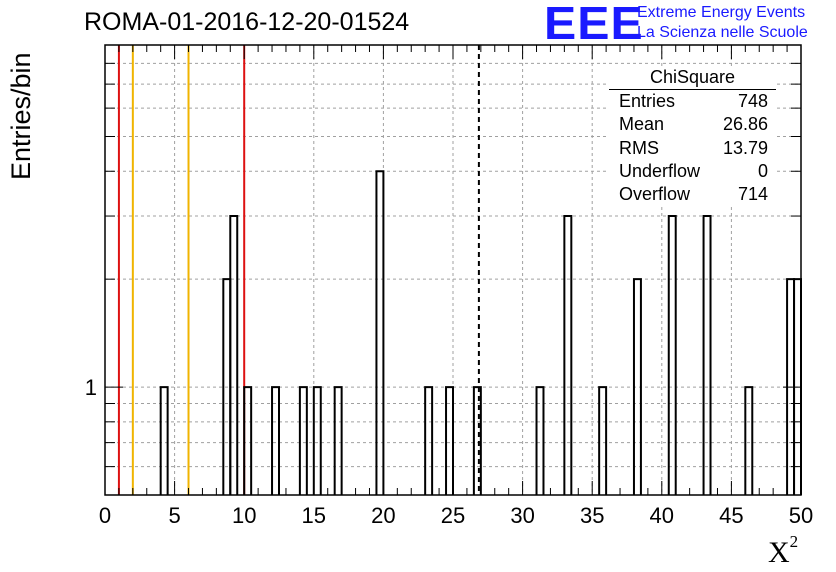  What do you see at coordinates (594, 24) in the screenshot?
I see `eee-logo: EEE` at bounding box center [594, 24].